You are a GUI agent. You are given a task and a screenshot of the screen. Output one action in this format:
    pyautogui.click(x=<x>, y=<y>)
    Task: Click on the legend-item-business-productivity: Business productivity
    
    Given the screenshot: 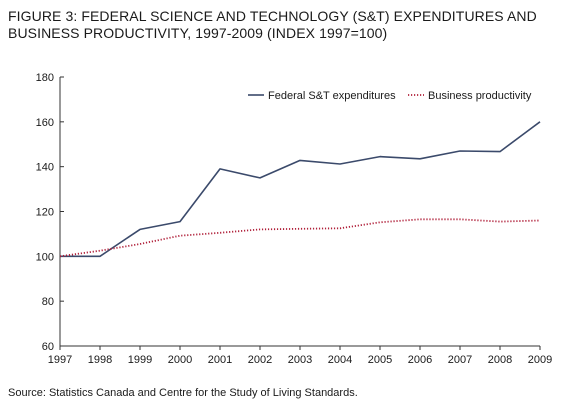 What is the action you would take?
    pyautogui.click(x=470, y=96)
    